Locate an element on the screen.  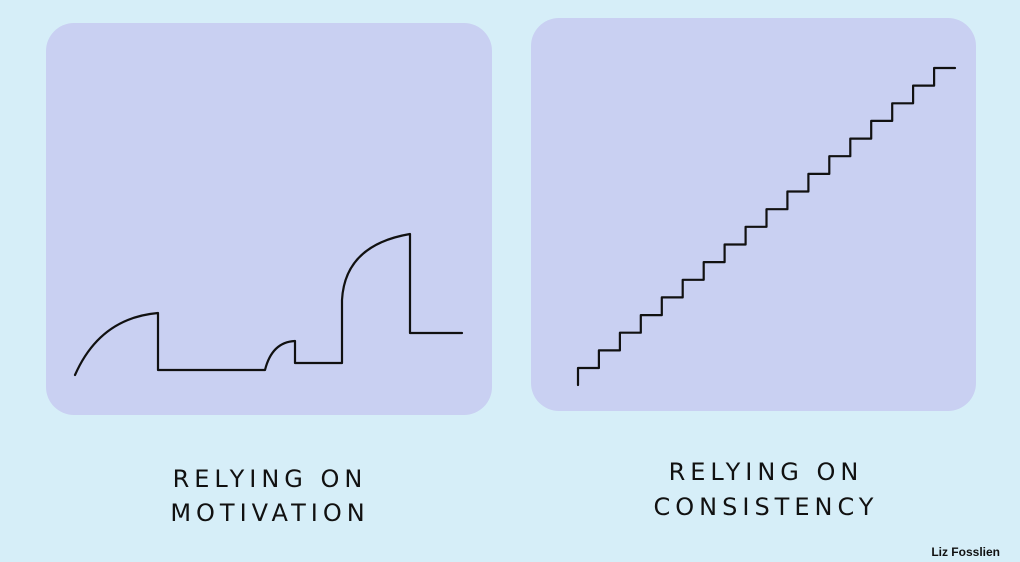
left-caption-line-2: MOTIVATION is located at coordinates (269, 513).